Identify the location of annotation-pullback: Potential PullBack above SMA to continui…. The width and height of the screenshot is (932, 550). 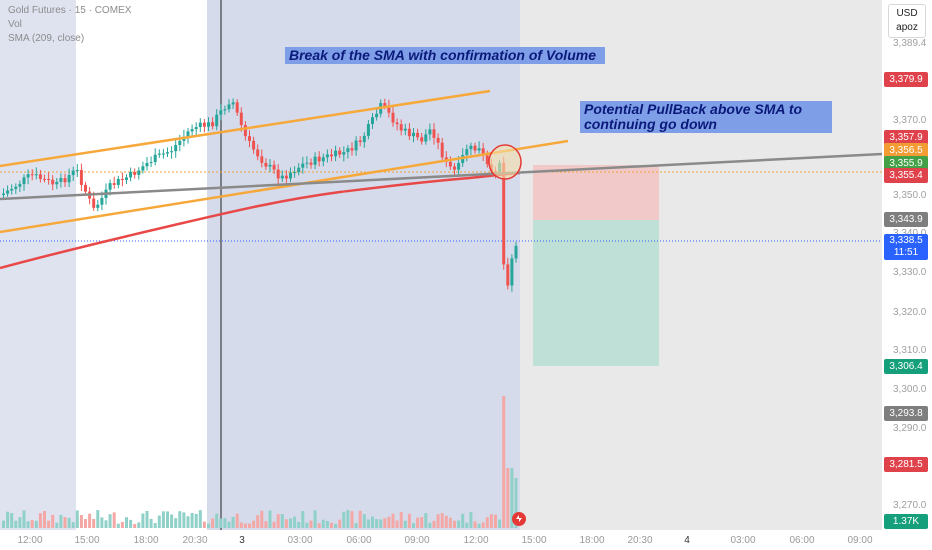
(706, 117).